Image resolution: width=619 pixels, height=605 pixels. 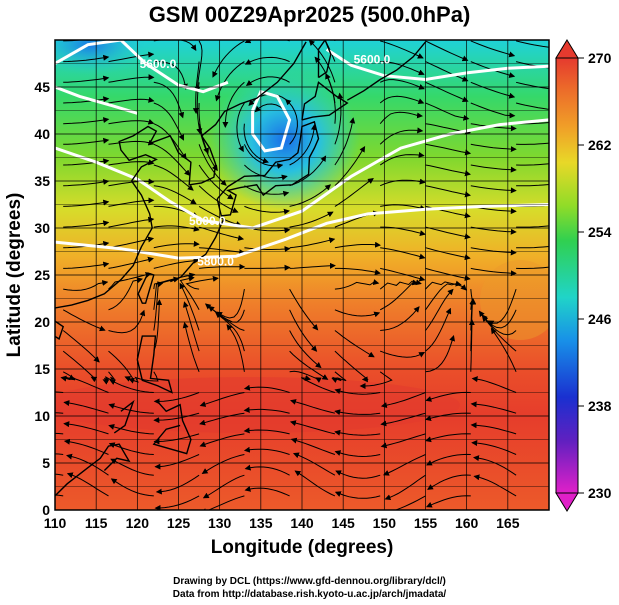 I want to click on contour-label: 5800.0, so click(x=215, y=262).